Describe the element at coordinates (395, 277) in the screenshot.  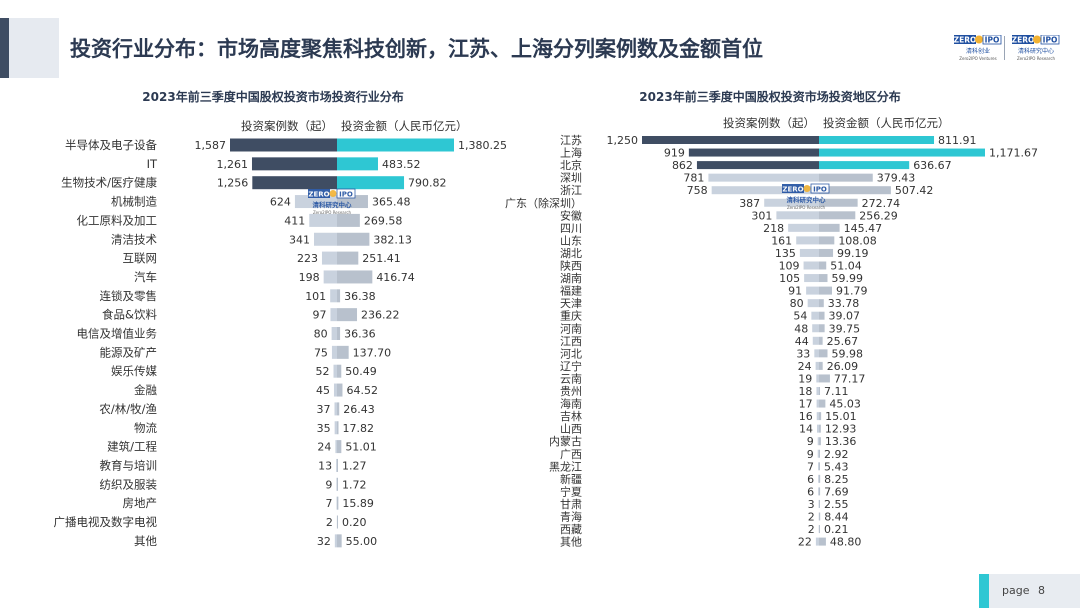
I see `amount-value-label: 416.74` at that location.